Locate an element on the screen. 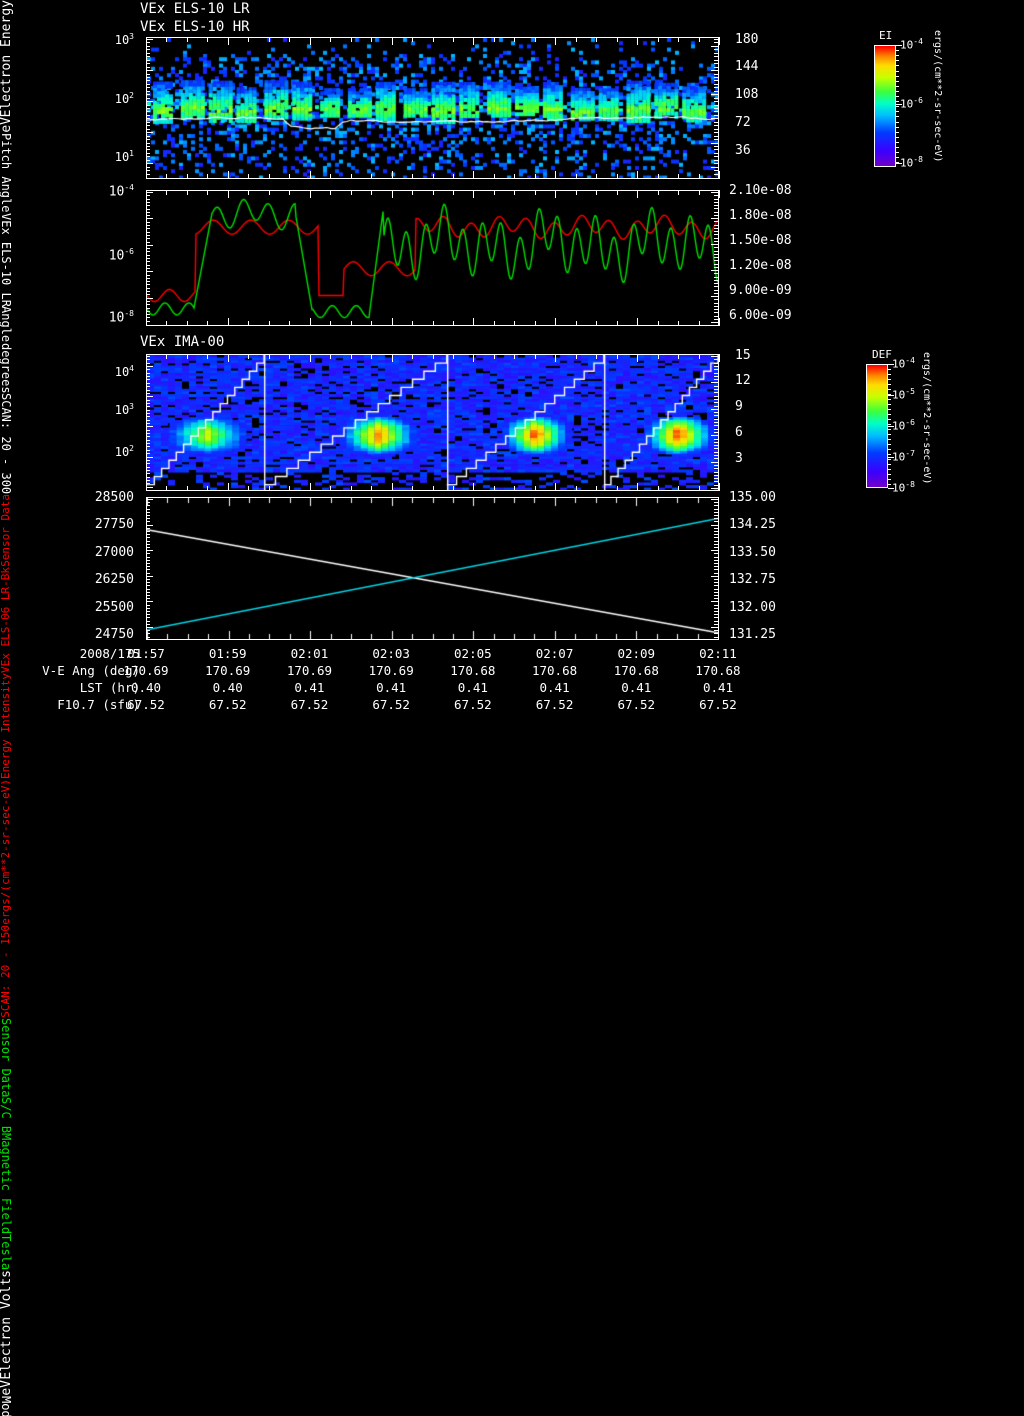 Image resolution: width=1024 pixels, height=1416 pixels. table-row-label: V-E Ang (deg) is located at coordinates (91, 670).